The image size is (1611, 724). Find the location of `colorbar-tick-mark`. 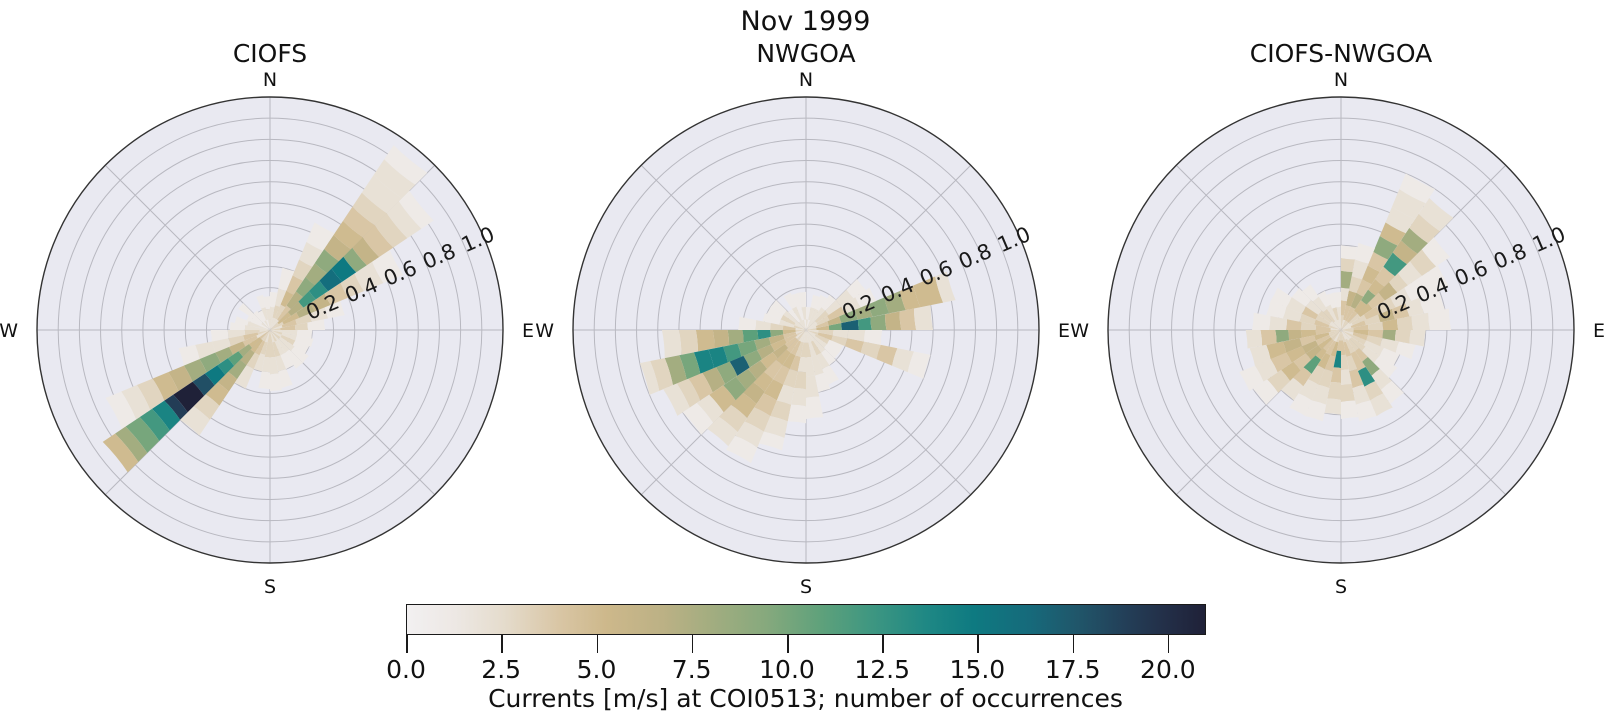

colorbar-tick-mark is located at coordinates (502, 644).